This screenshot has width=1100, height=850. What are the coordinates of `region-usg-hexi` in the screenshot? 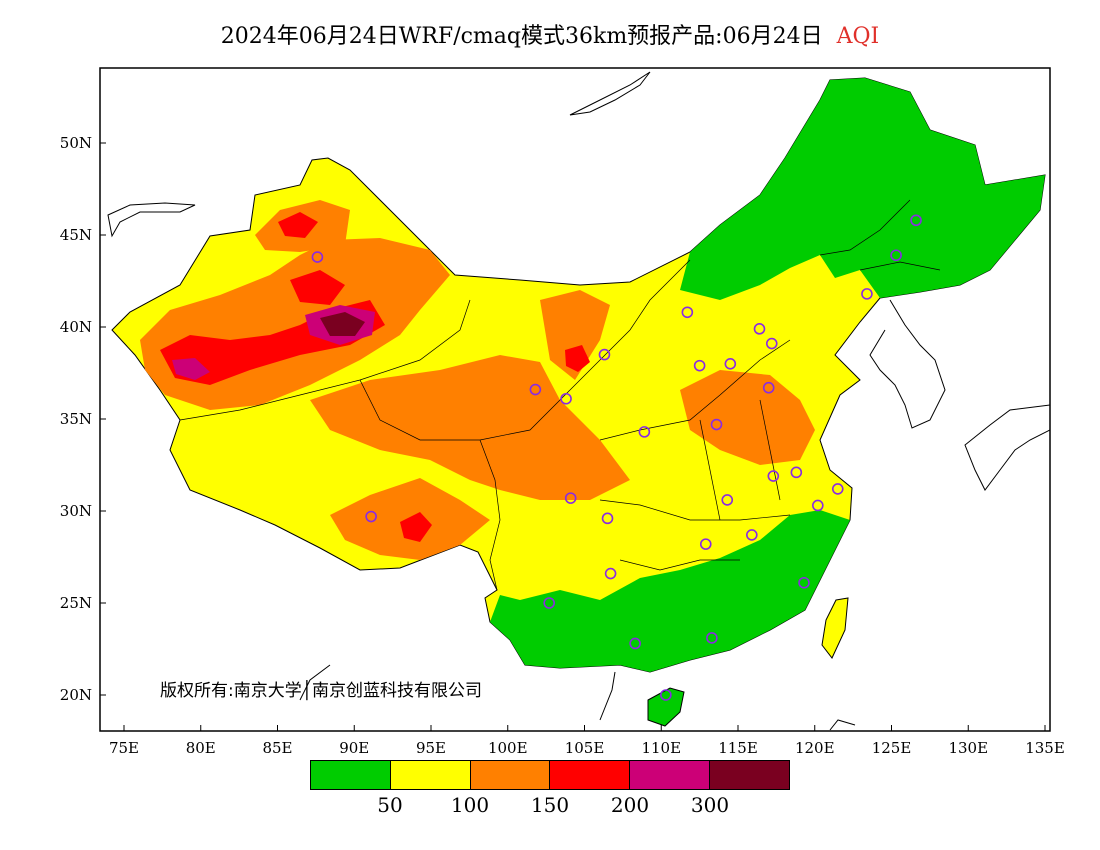 It's located at (575, 335).